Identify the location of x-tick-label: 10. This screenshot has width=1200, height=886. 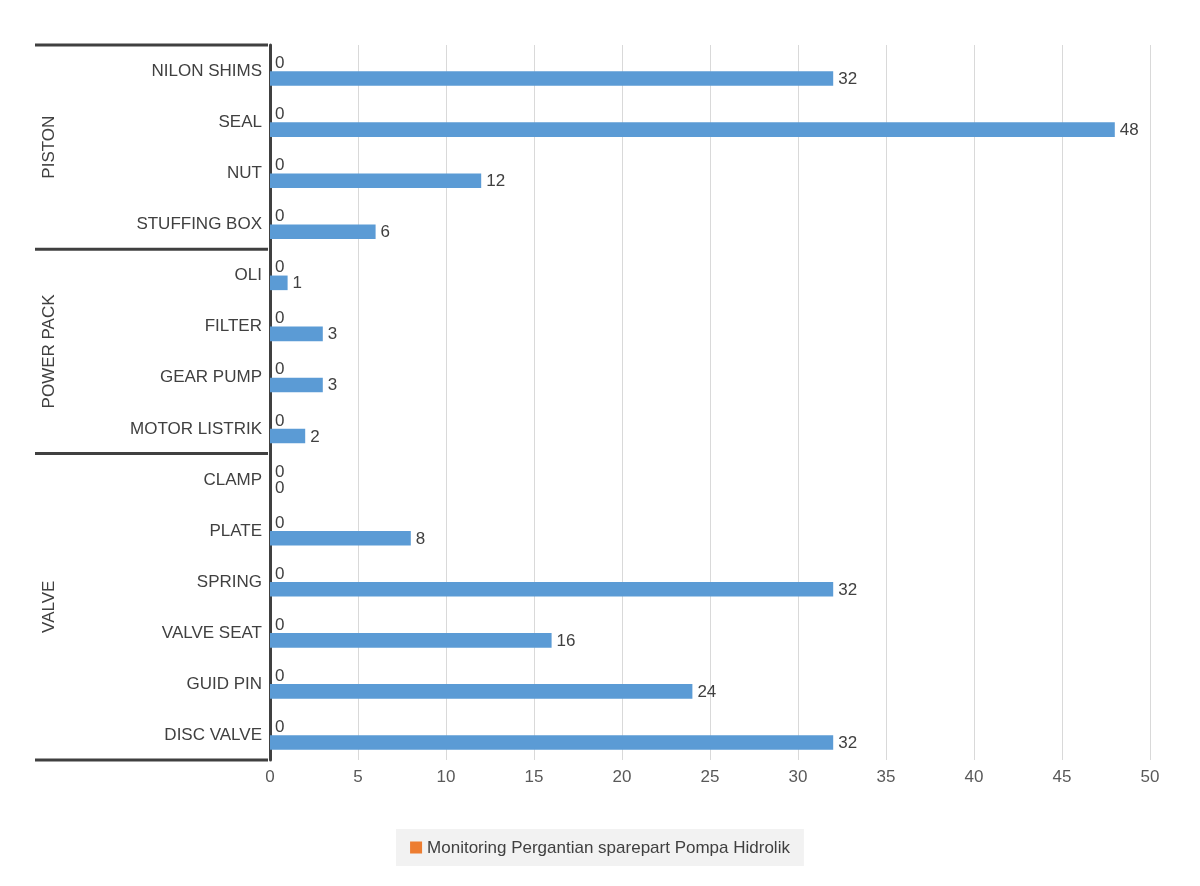
(446, 776).